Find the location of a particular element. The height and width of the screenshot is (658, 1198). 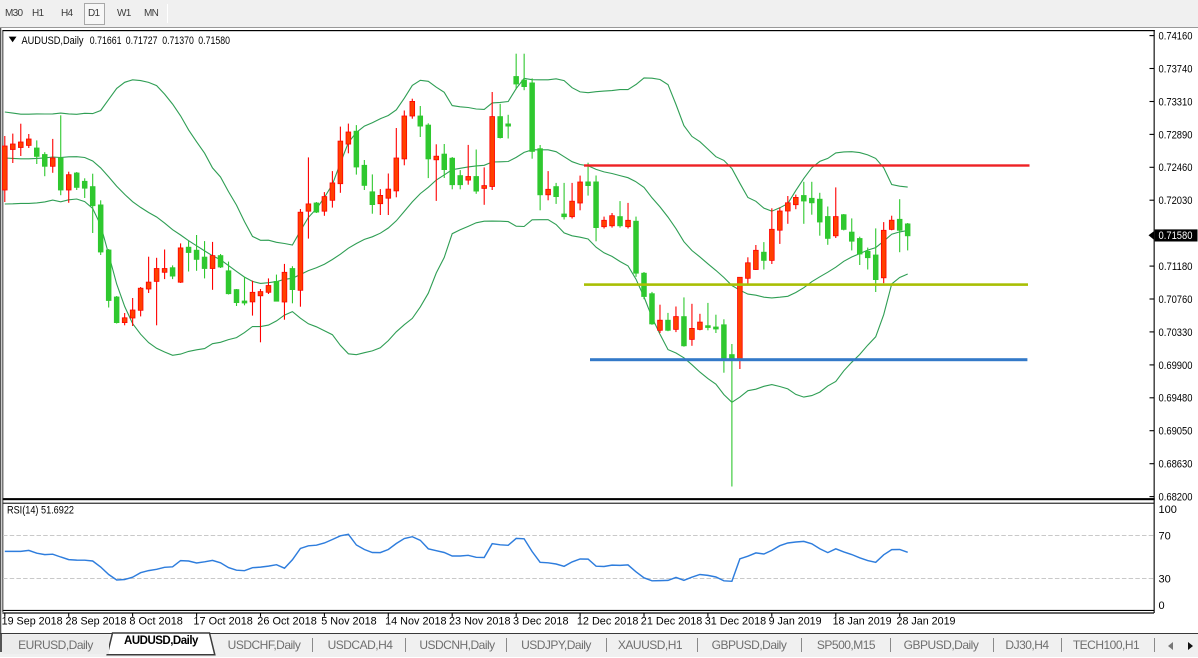

svg-text: 0.72460 is located at coordinates (1176, 168).